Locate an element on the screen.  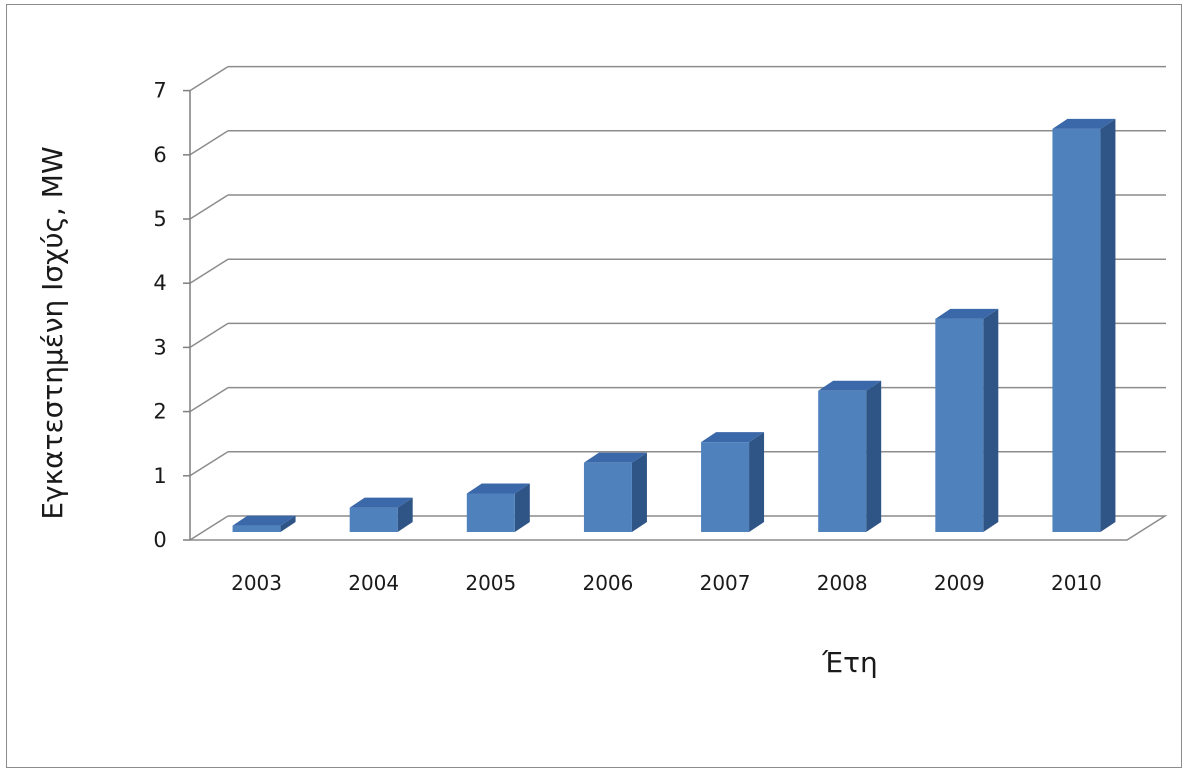
x-tick-label: 2006 is located at coordinates (607, 583).